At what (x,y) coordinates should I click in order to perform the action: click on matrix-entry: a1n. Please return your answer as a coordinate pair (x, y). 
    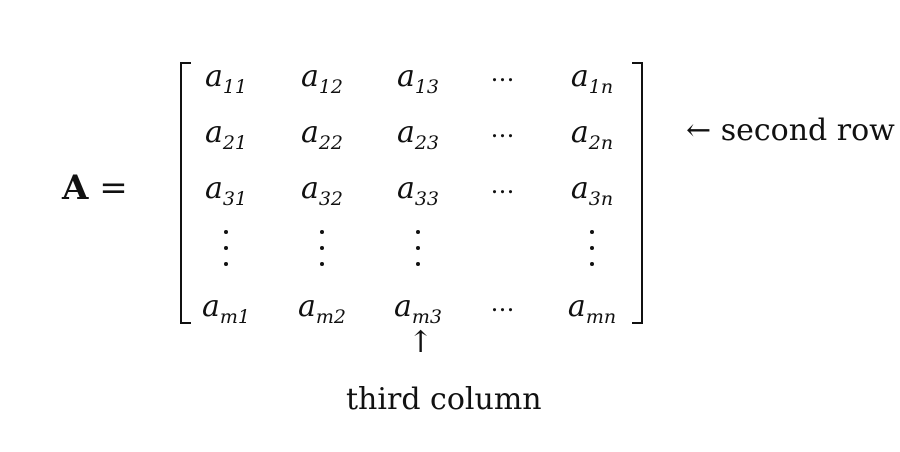
    Looking at the image, I should click on (592, 82).